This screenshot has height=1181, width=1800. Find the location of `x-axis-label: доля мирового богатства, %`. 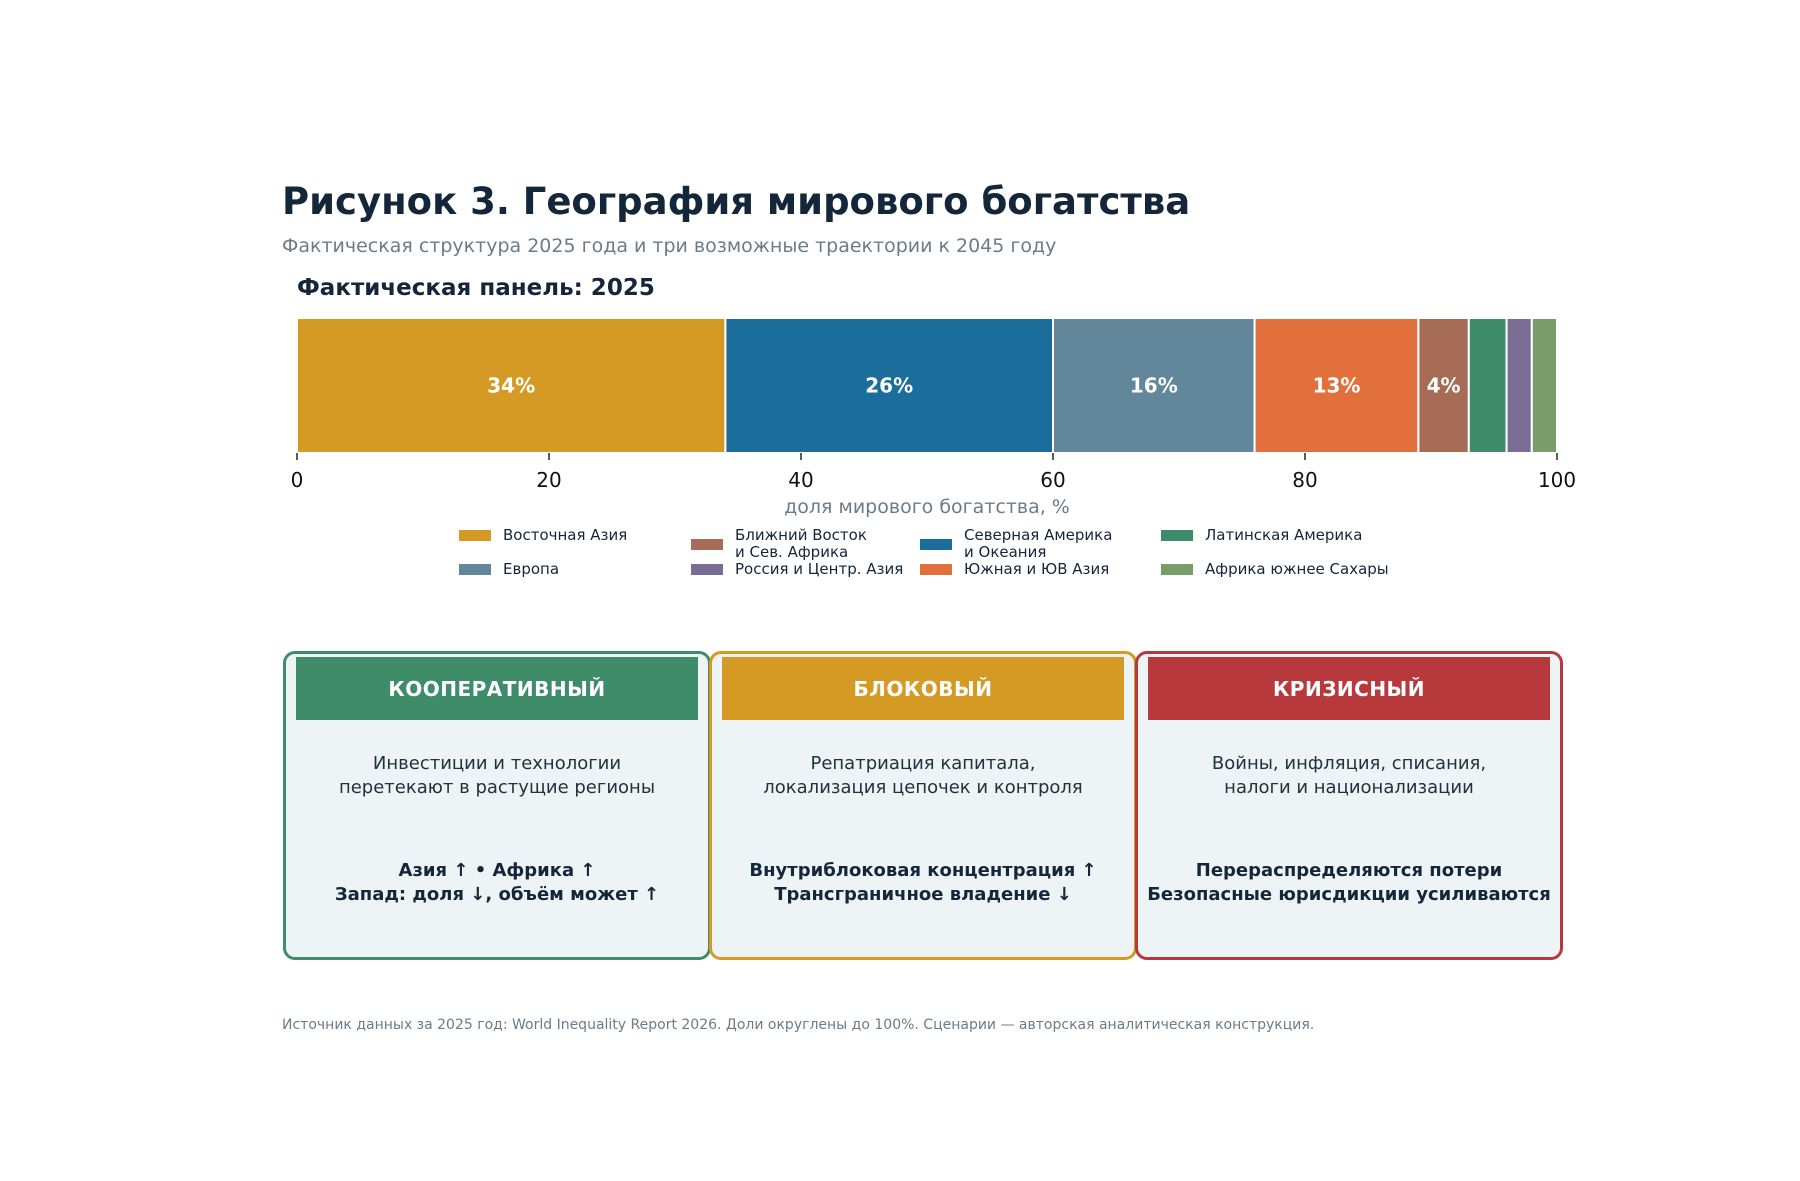

x-axis-label: доля мирового богатства, % is located at coordinates (927, 507).